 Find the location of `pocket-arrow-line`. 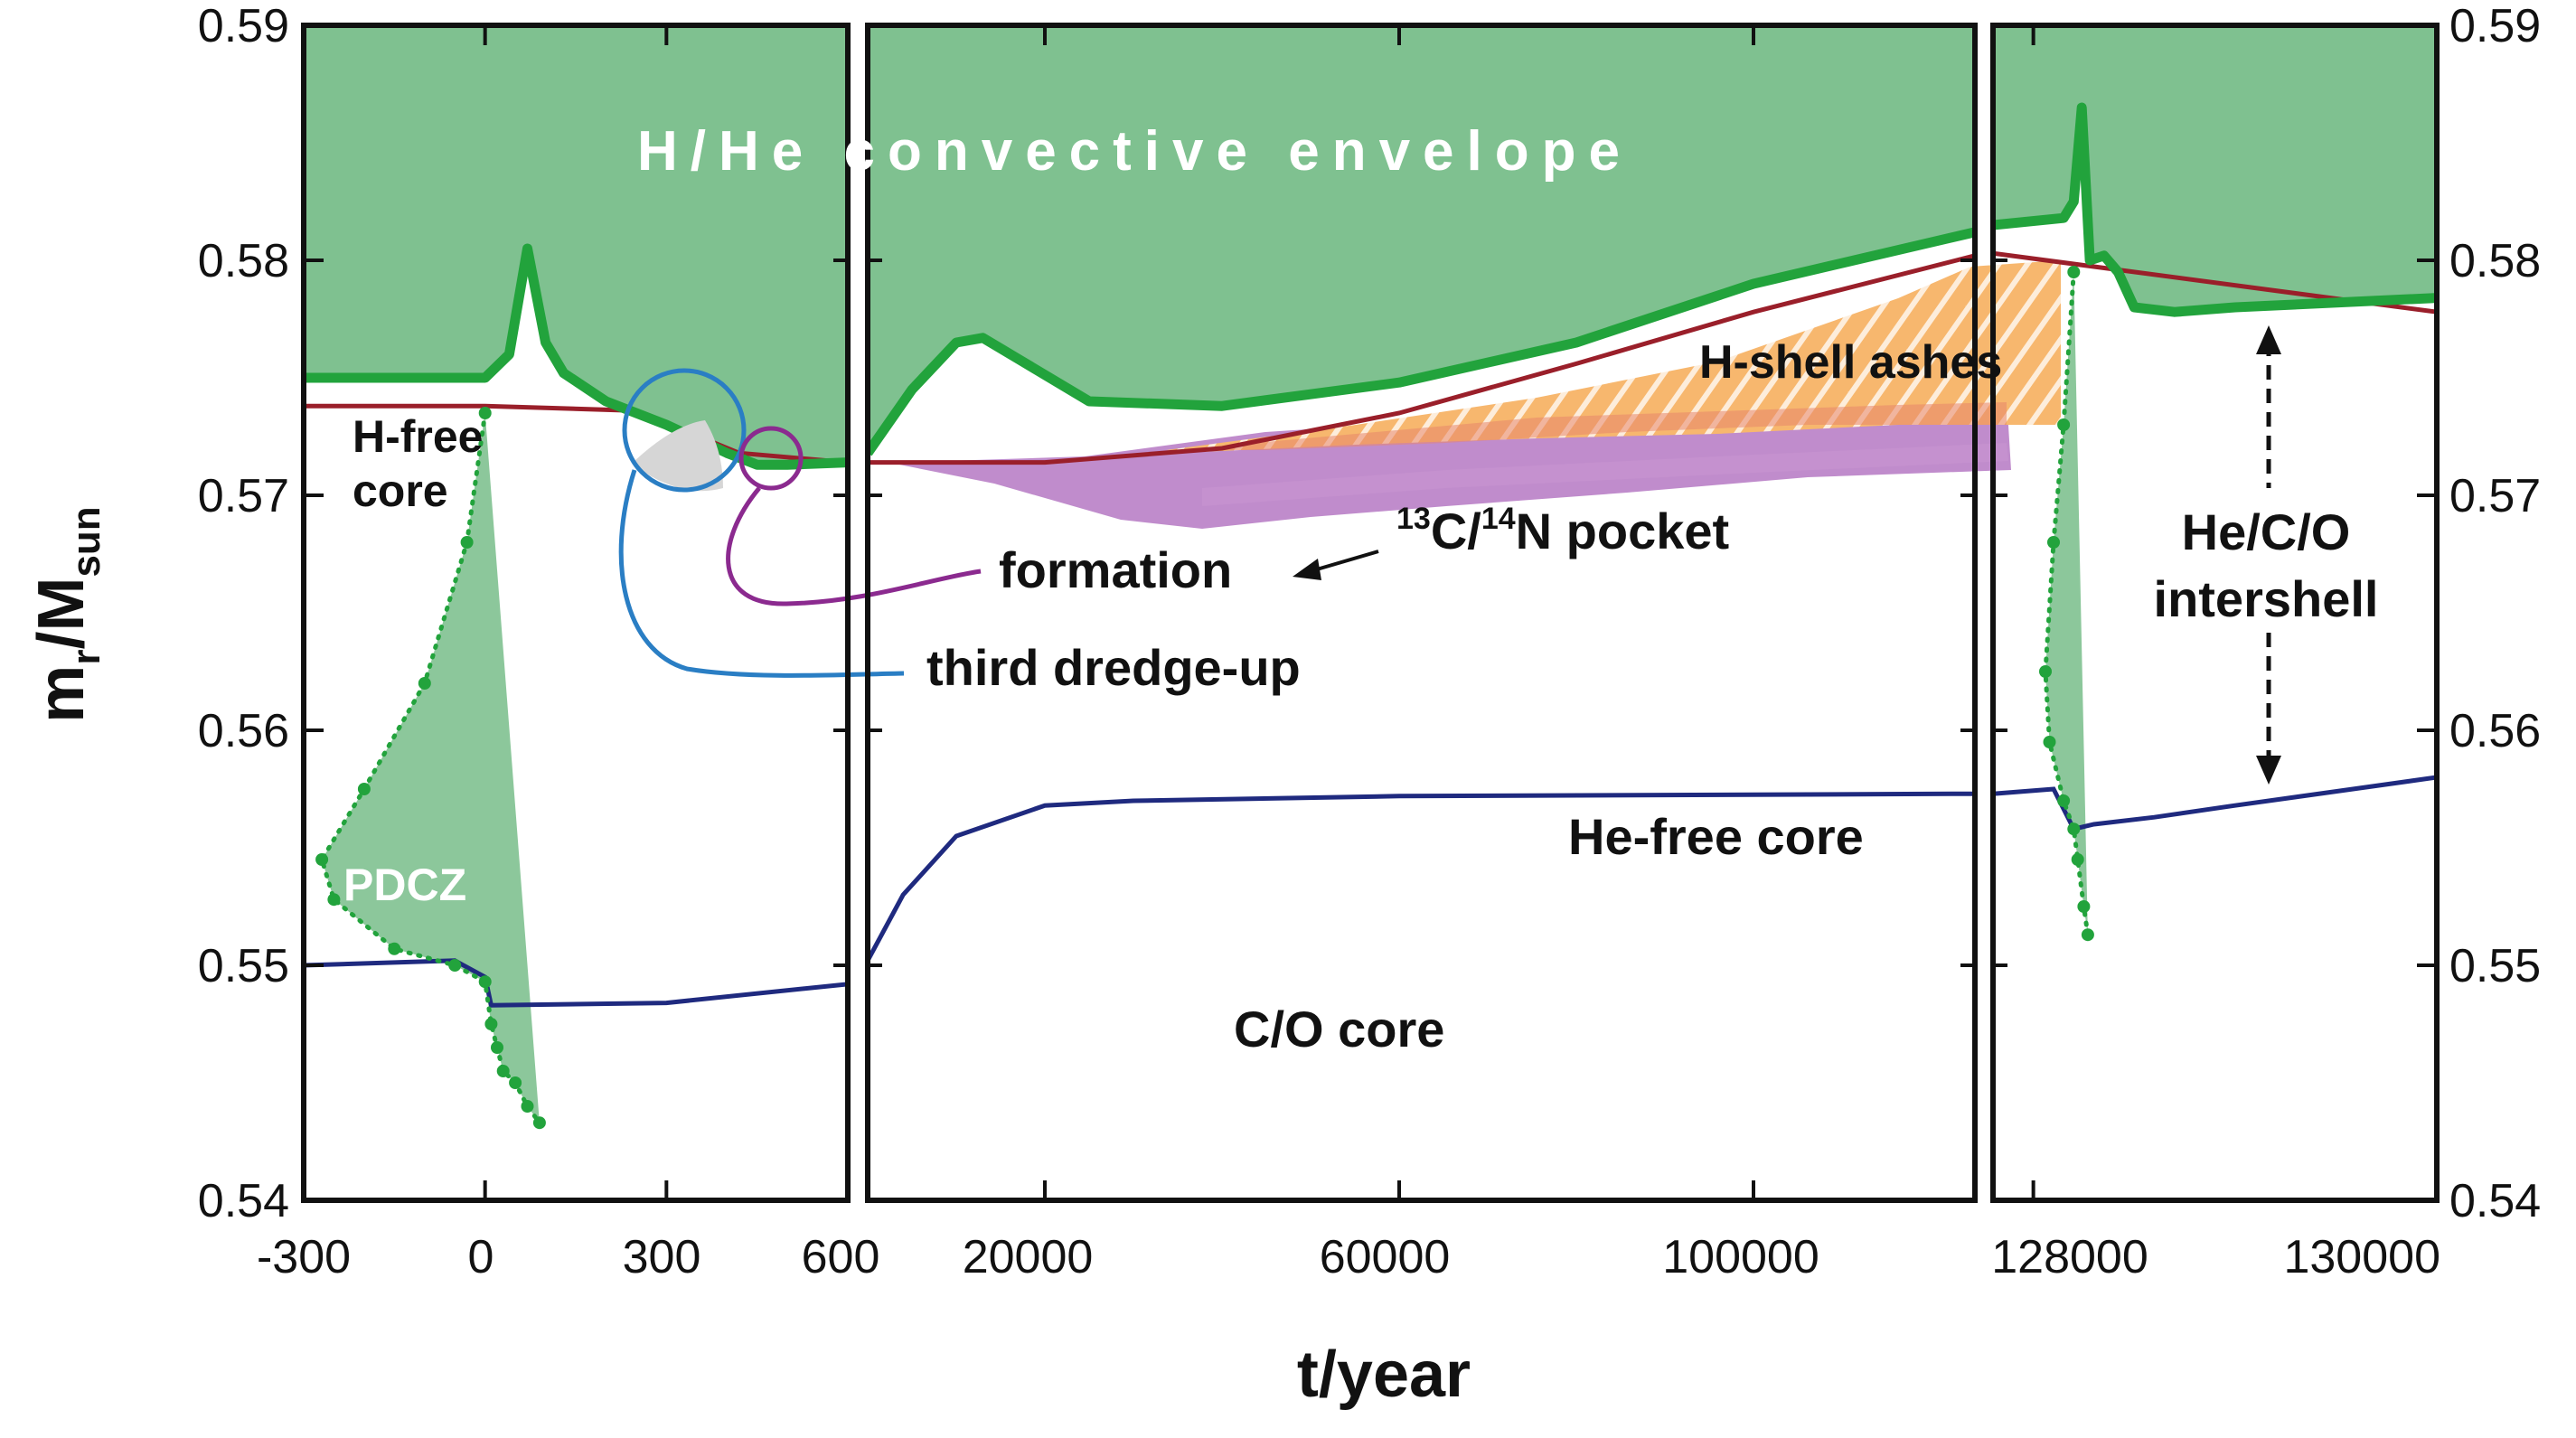

pocket-arrow-line is located at coordinates (1344, 561).